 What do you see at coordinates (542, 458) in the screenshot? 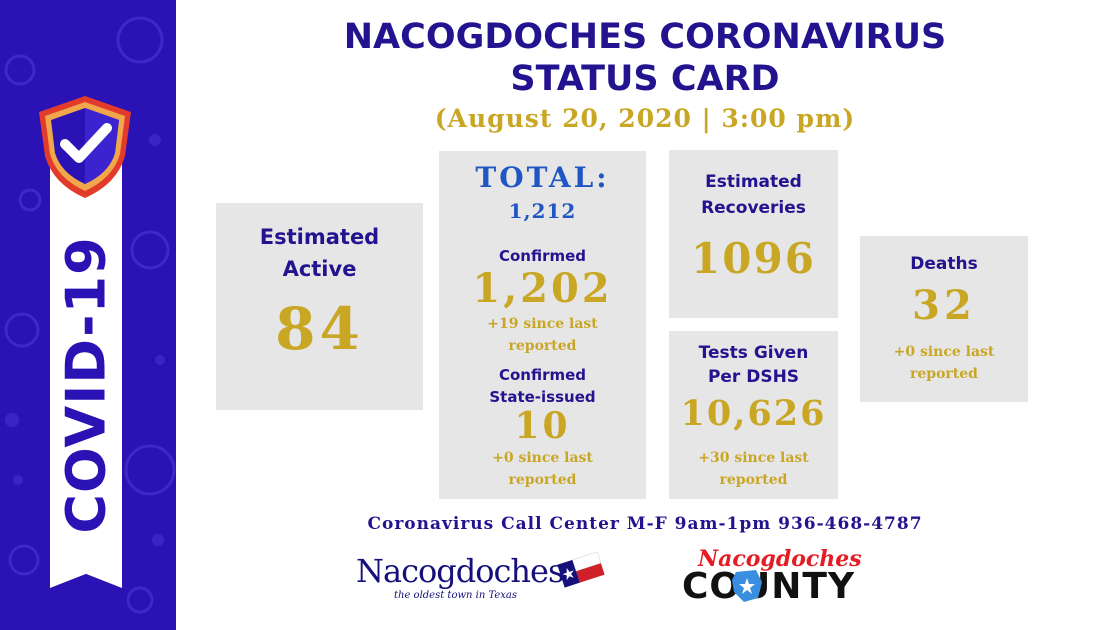
I see `state-issued-note-line1: +0 since last` at bounding box center [542, 458].